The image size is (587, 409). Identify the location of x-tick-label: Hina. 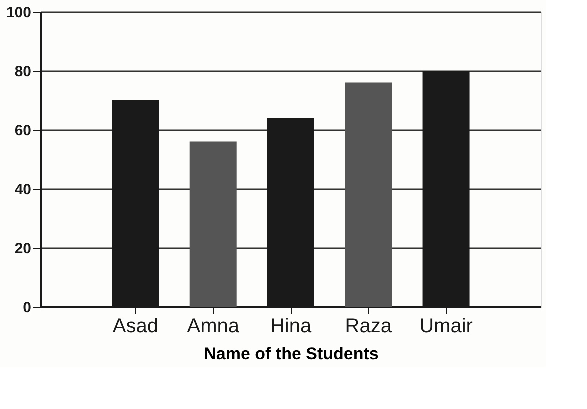
(291, 327).